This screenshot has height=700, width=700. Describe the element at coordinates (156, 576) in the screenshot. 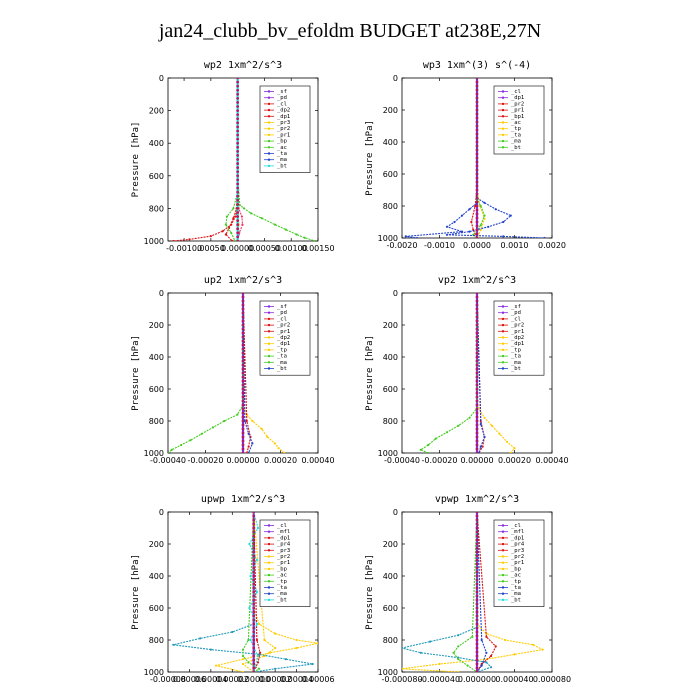

I see `y-tick-label: 400` at that location.